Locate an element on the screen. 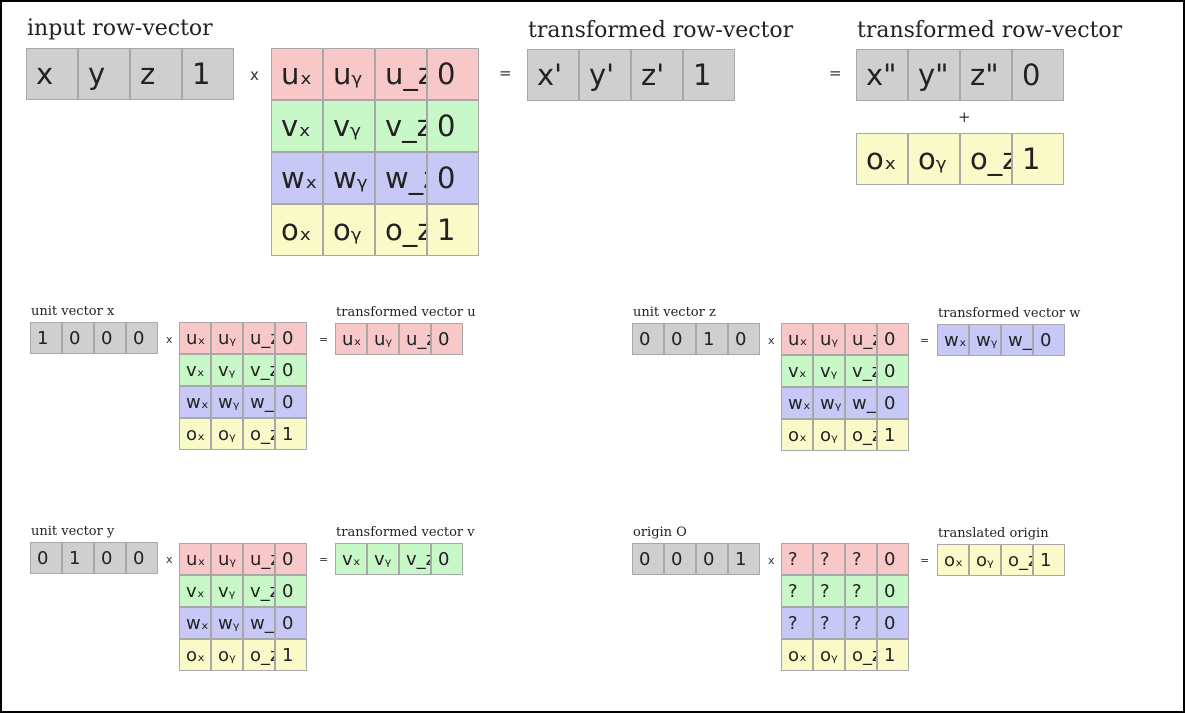 Image resolution: width=1185 pixels, height=713 pixels. transformed-row-vector-label-1: transformed row-vector is located at coordinates (661, 30).